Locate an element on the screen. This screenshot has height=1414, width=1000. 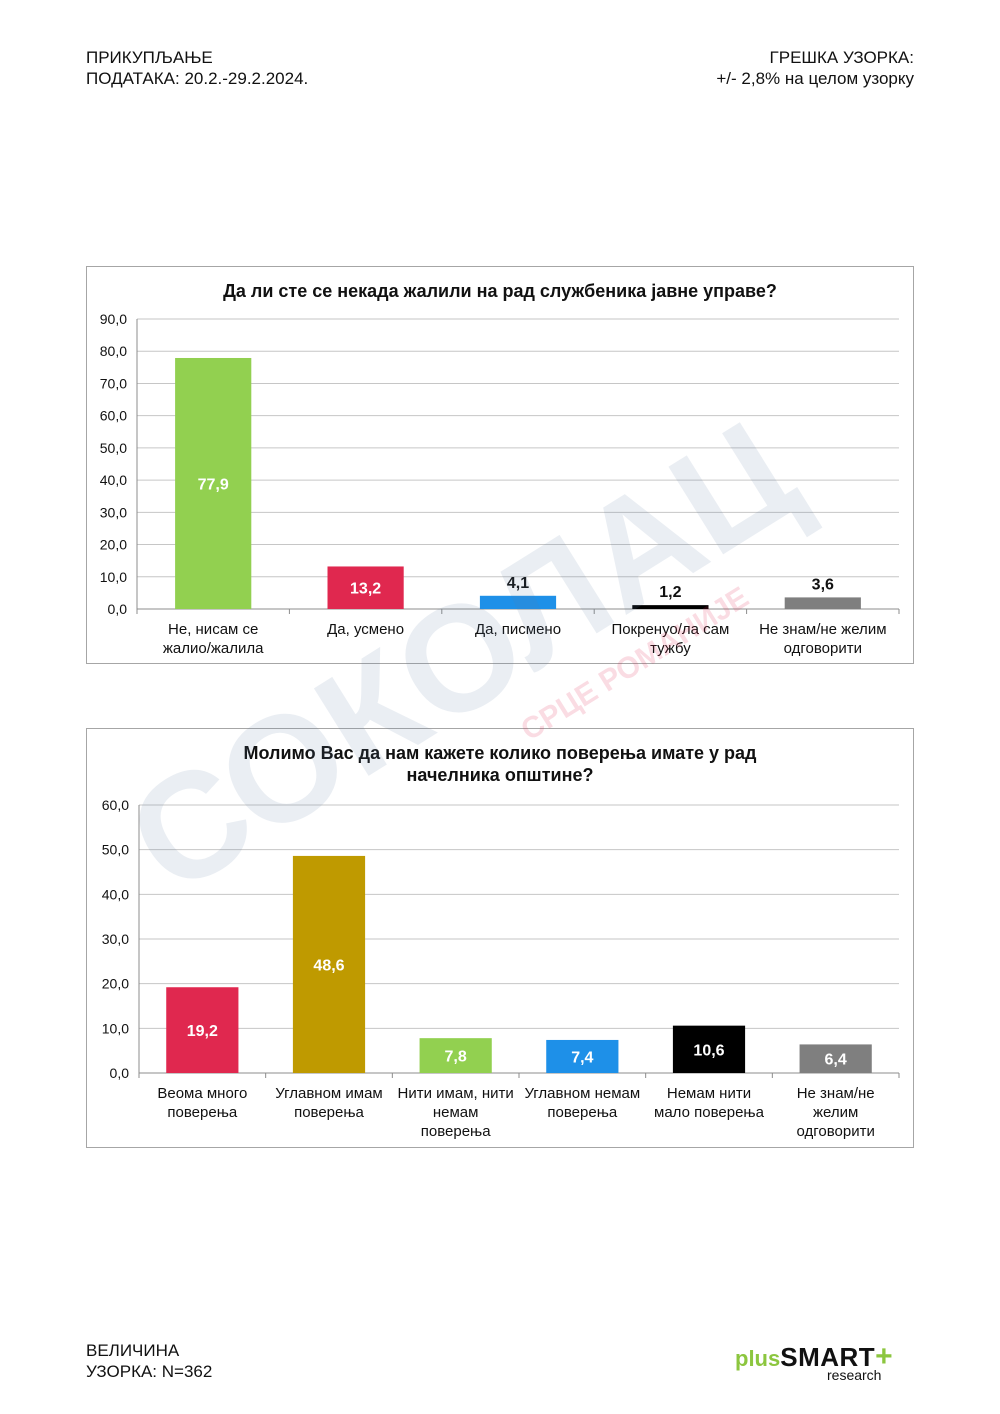
category-label: тужбу is located at coordinates (670, 648).